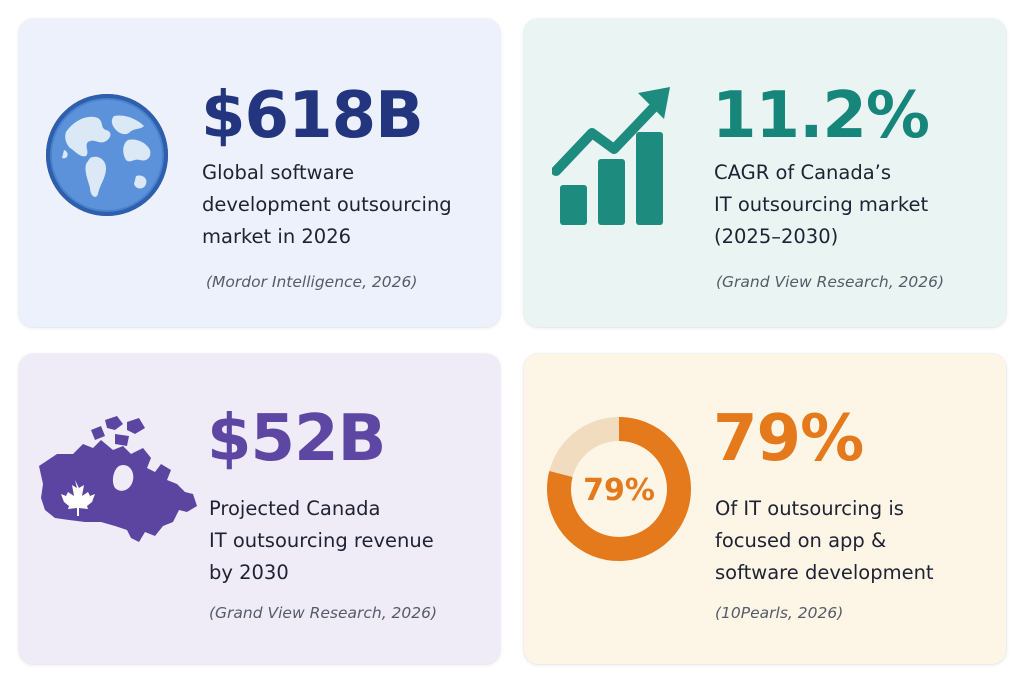 Image resolution: width=1024 pixels, height=683 pixels. I want to click on stat-value: $52B, so click(296, 439).